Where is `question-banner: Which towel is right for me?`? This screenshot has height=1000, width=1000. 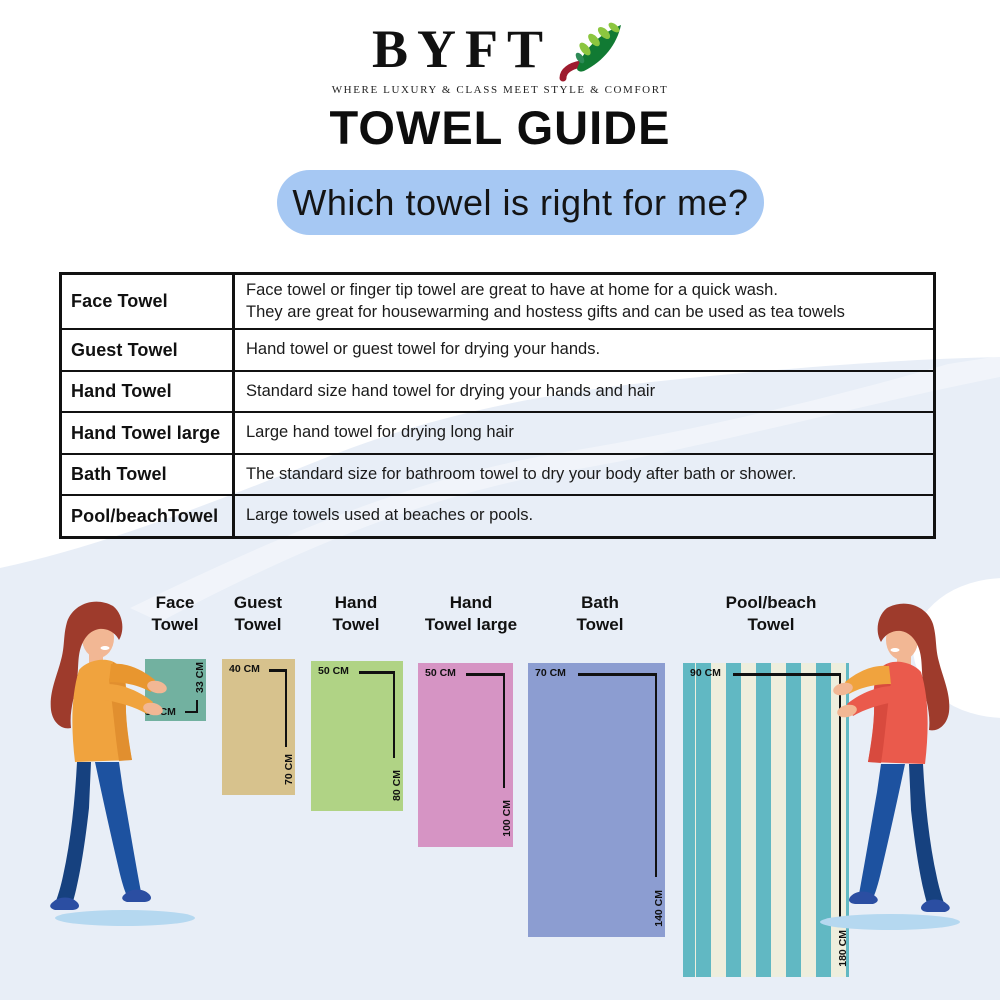
question-banner: Which towel is right for me? is located at coordinates (520, 202).